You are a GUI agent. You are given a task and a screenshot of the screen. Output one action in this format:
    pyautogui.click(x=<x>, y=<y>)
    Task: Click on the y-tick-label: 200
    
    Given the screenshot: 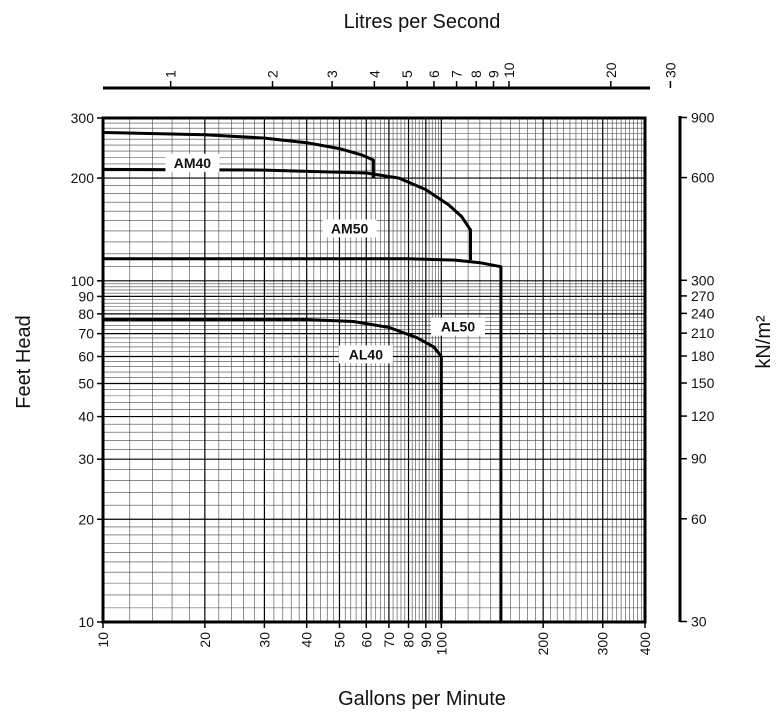 What is the action you would take?
    pyautogui.click(x=83, y=178)
    